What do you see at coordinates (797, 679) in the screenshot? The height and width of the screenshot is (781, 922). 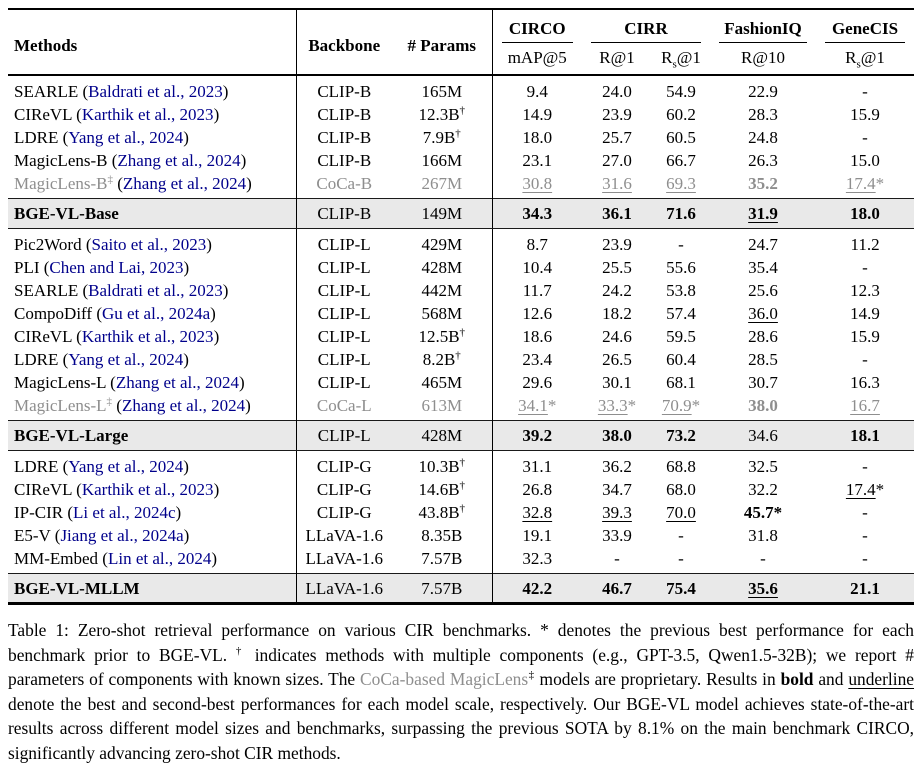 I see `caption-segment-6: bold` at bounding box center [797, 679].